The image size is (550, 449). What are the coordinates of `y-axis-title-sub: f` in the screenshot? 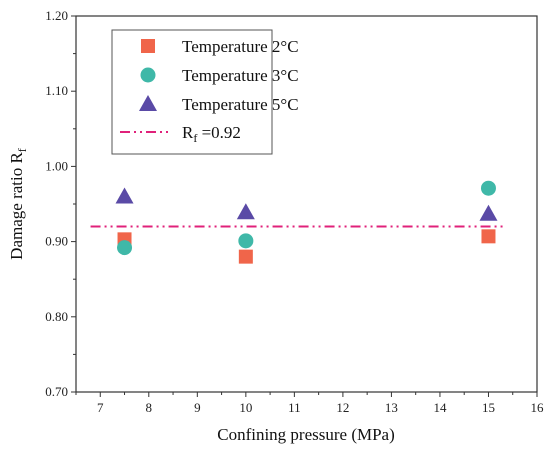 It's located at (22, 150).